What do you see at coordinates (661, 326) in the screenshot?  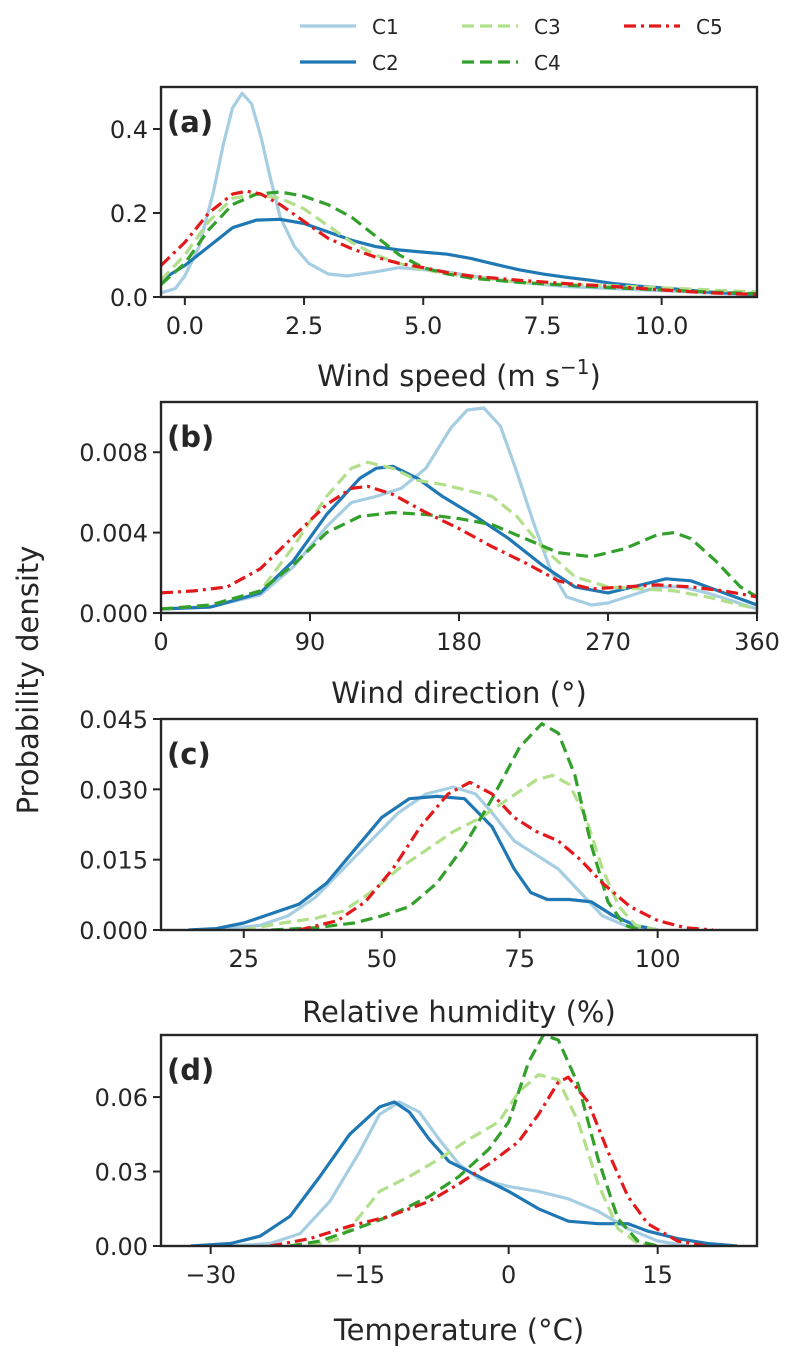 I see `x-tick-label: 10.0` at bounding box center [661, 326].